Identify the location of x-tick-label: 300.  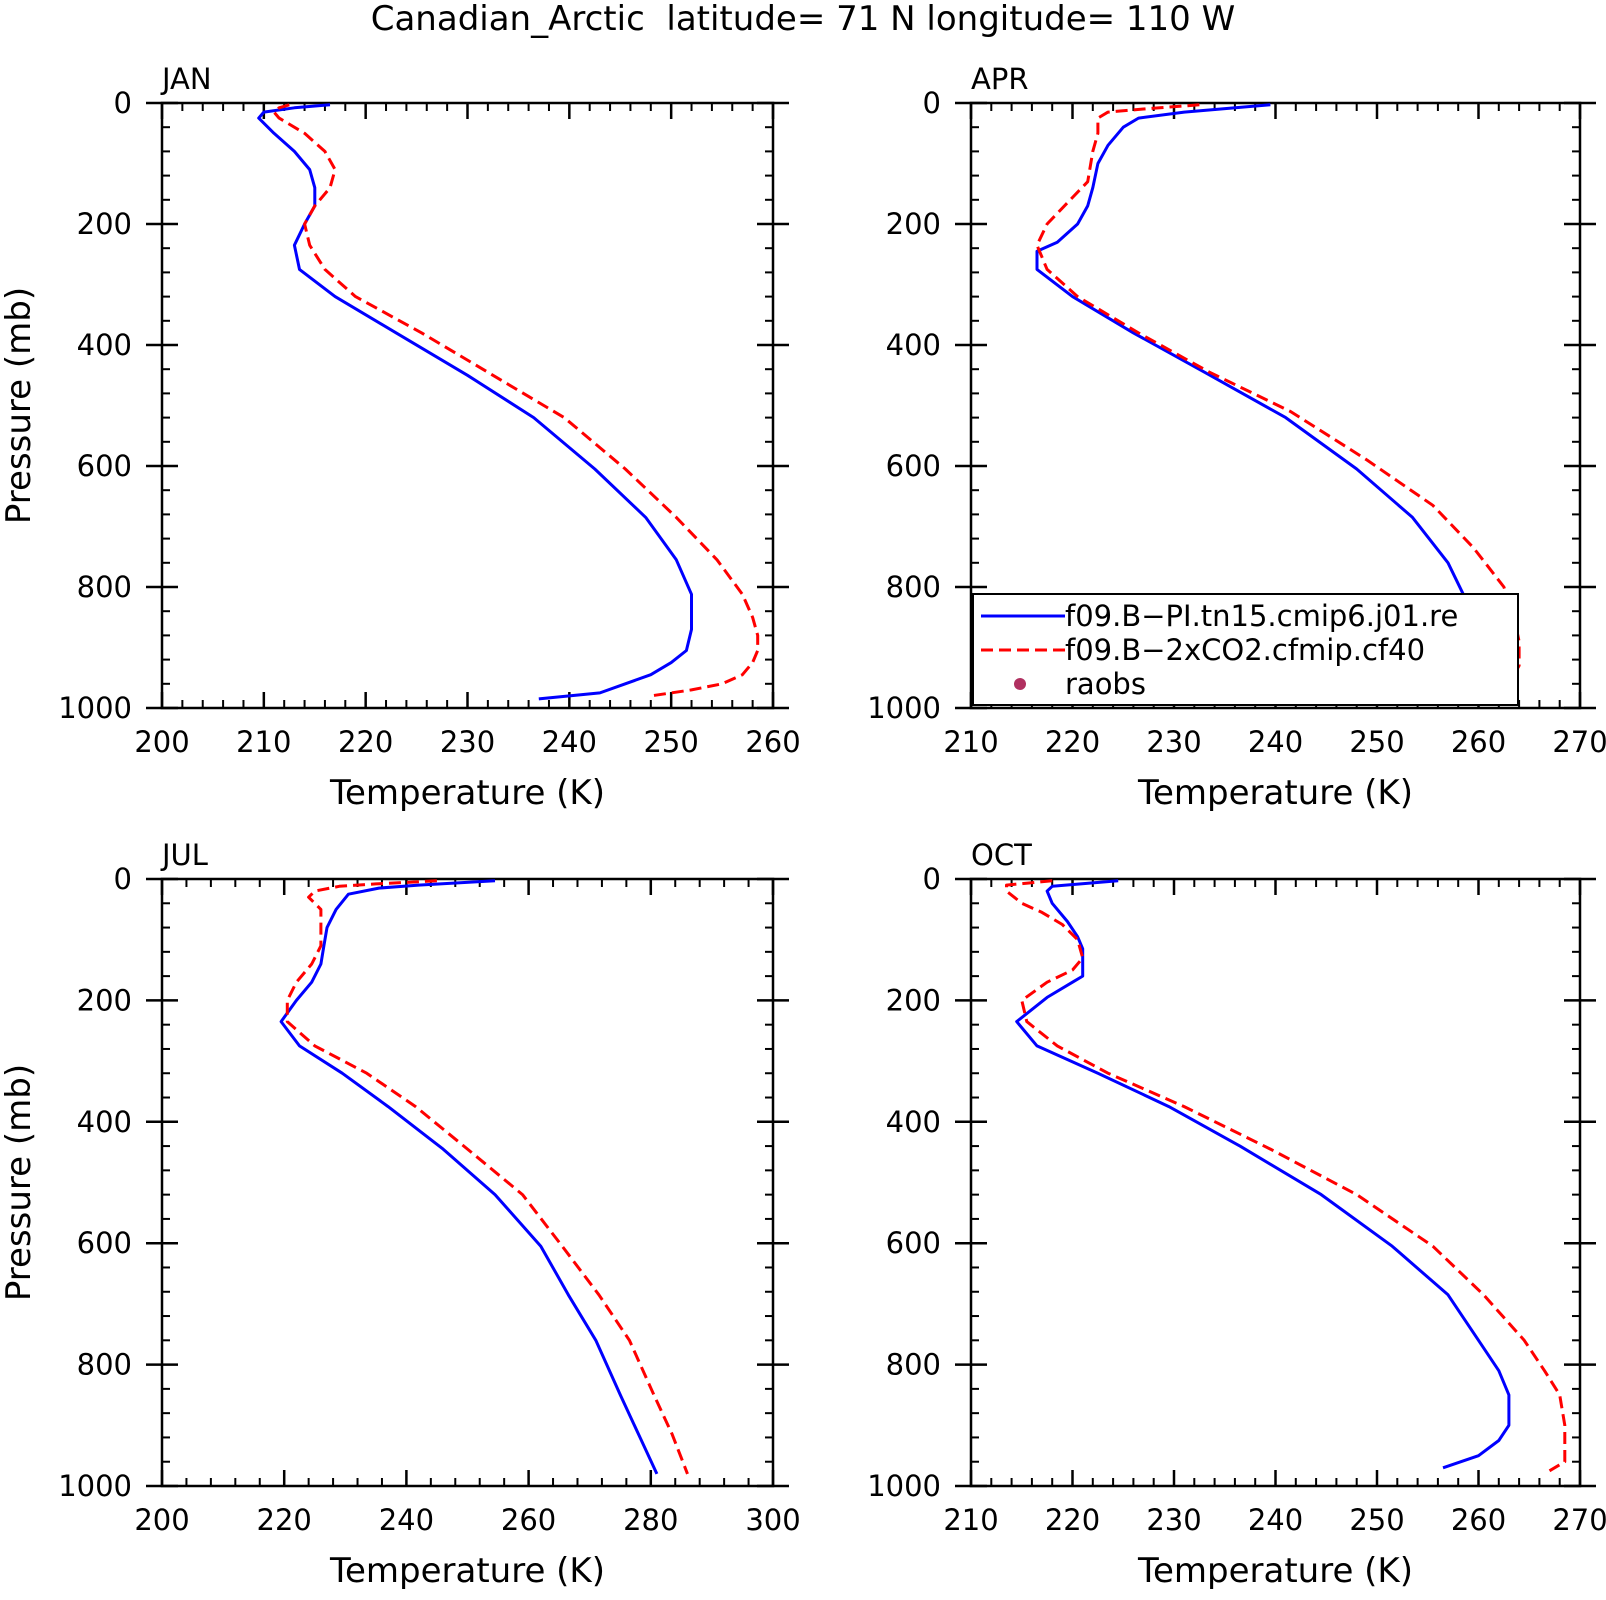
(772, 1520).